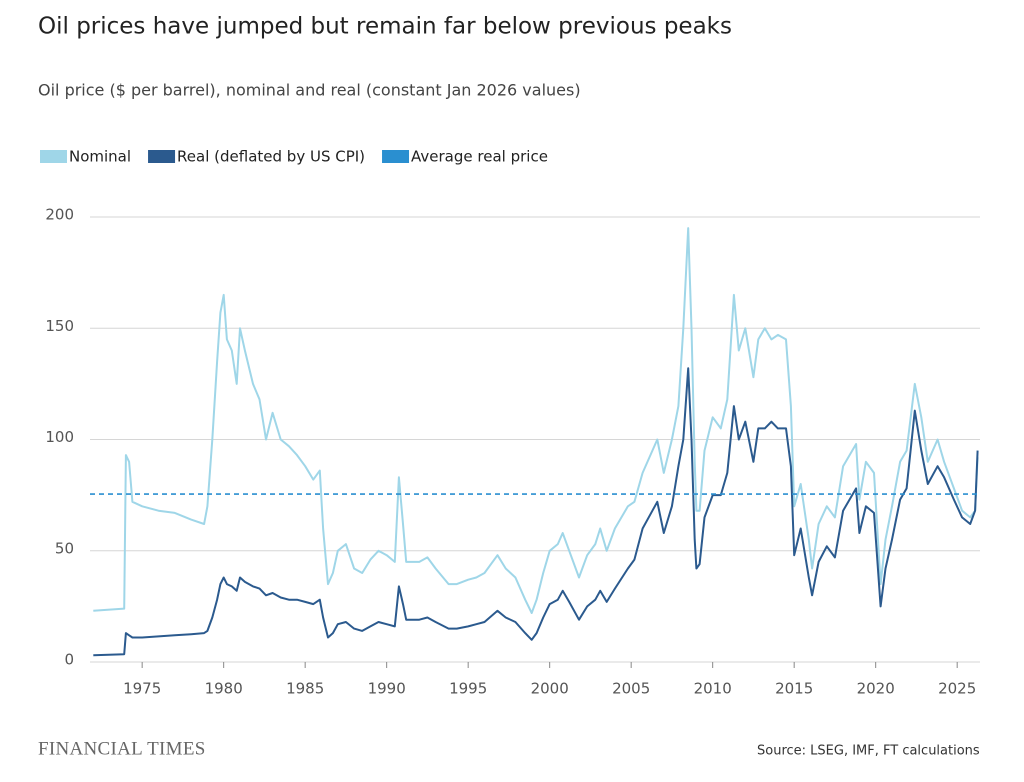 This screenshot has height=782, width=1024. Describe the element at coordinates (876, 689) in the screenshot. I see `x-tick-label: 2020` at that location.